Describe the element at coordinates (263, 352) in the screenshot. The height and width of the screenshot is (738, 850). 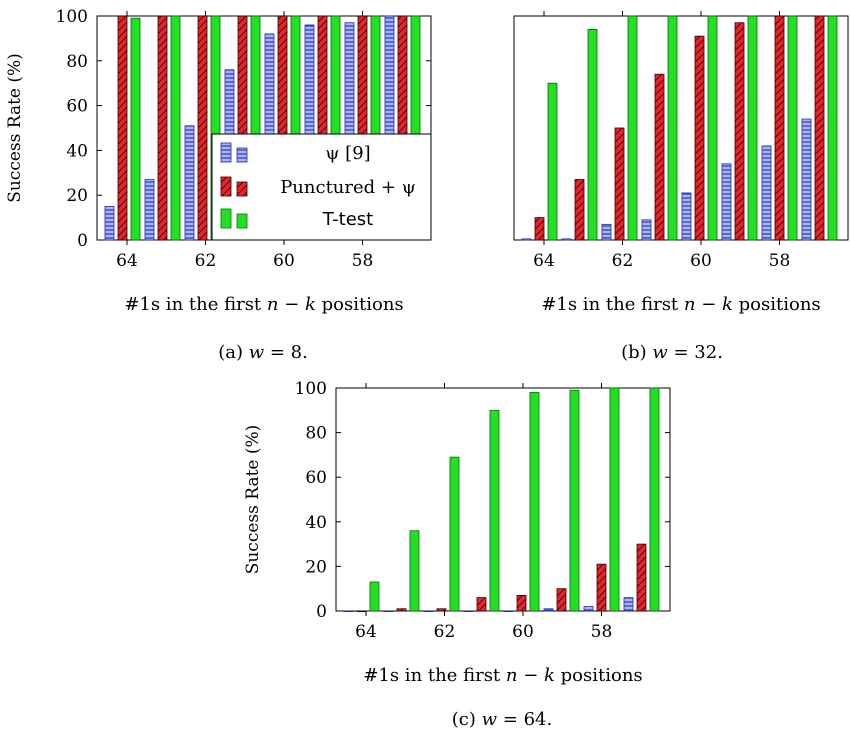
I see `subfigure-caption: (a) w = 8.` at that location.